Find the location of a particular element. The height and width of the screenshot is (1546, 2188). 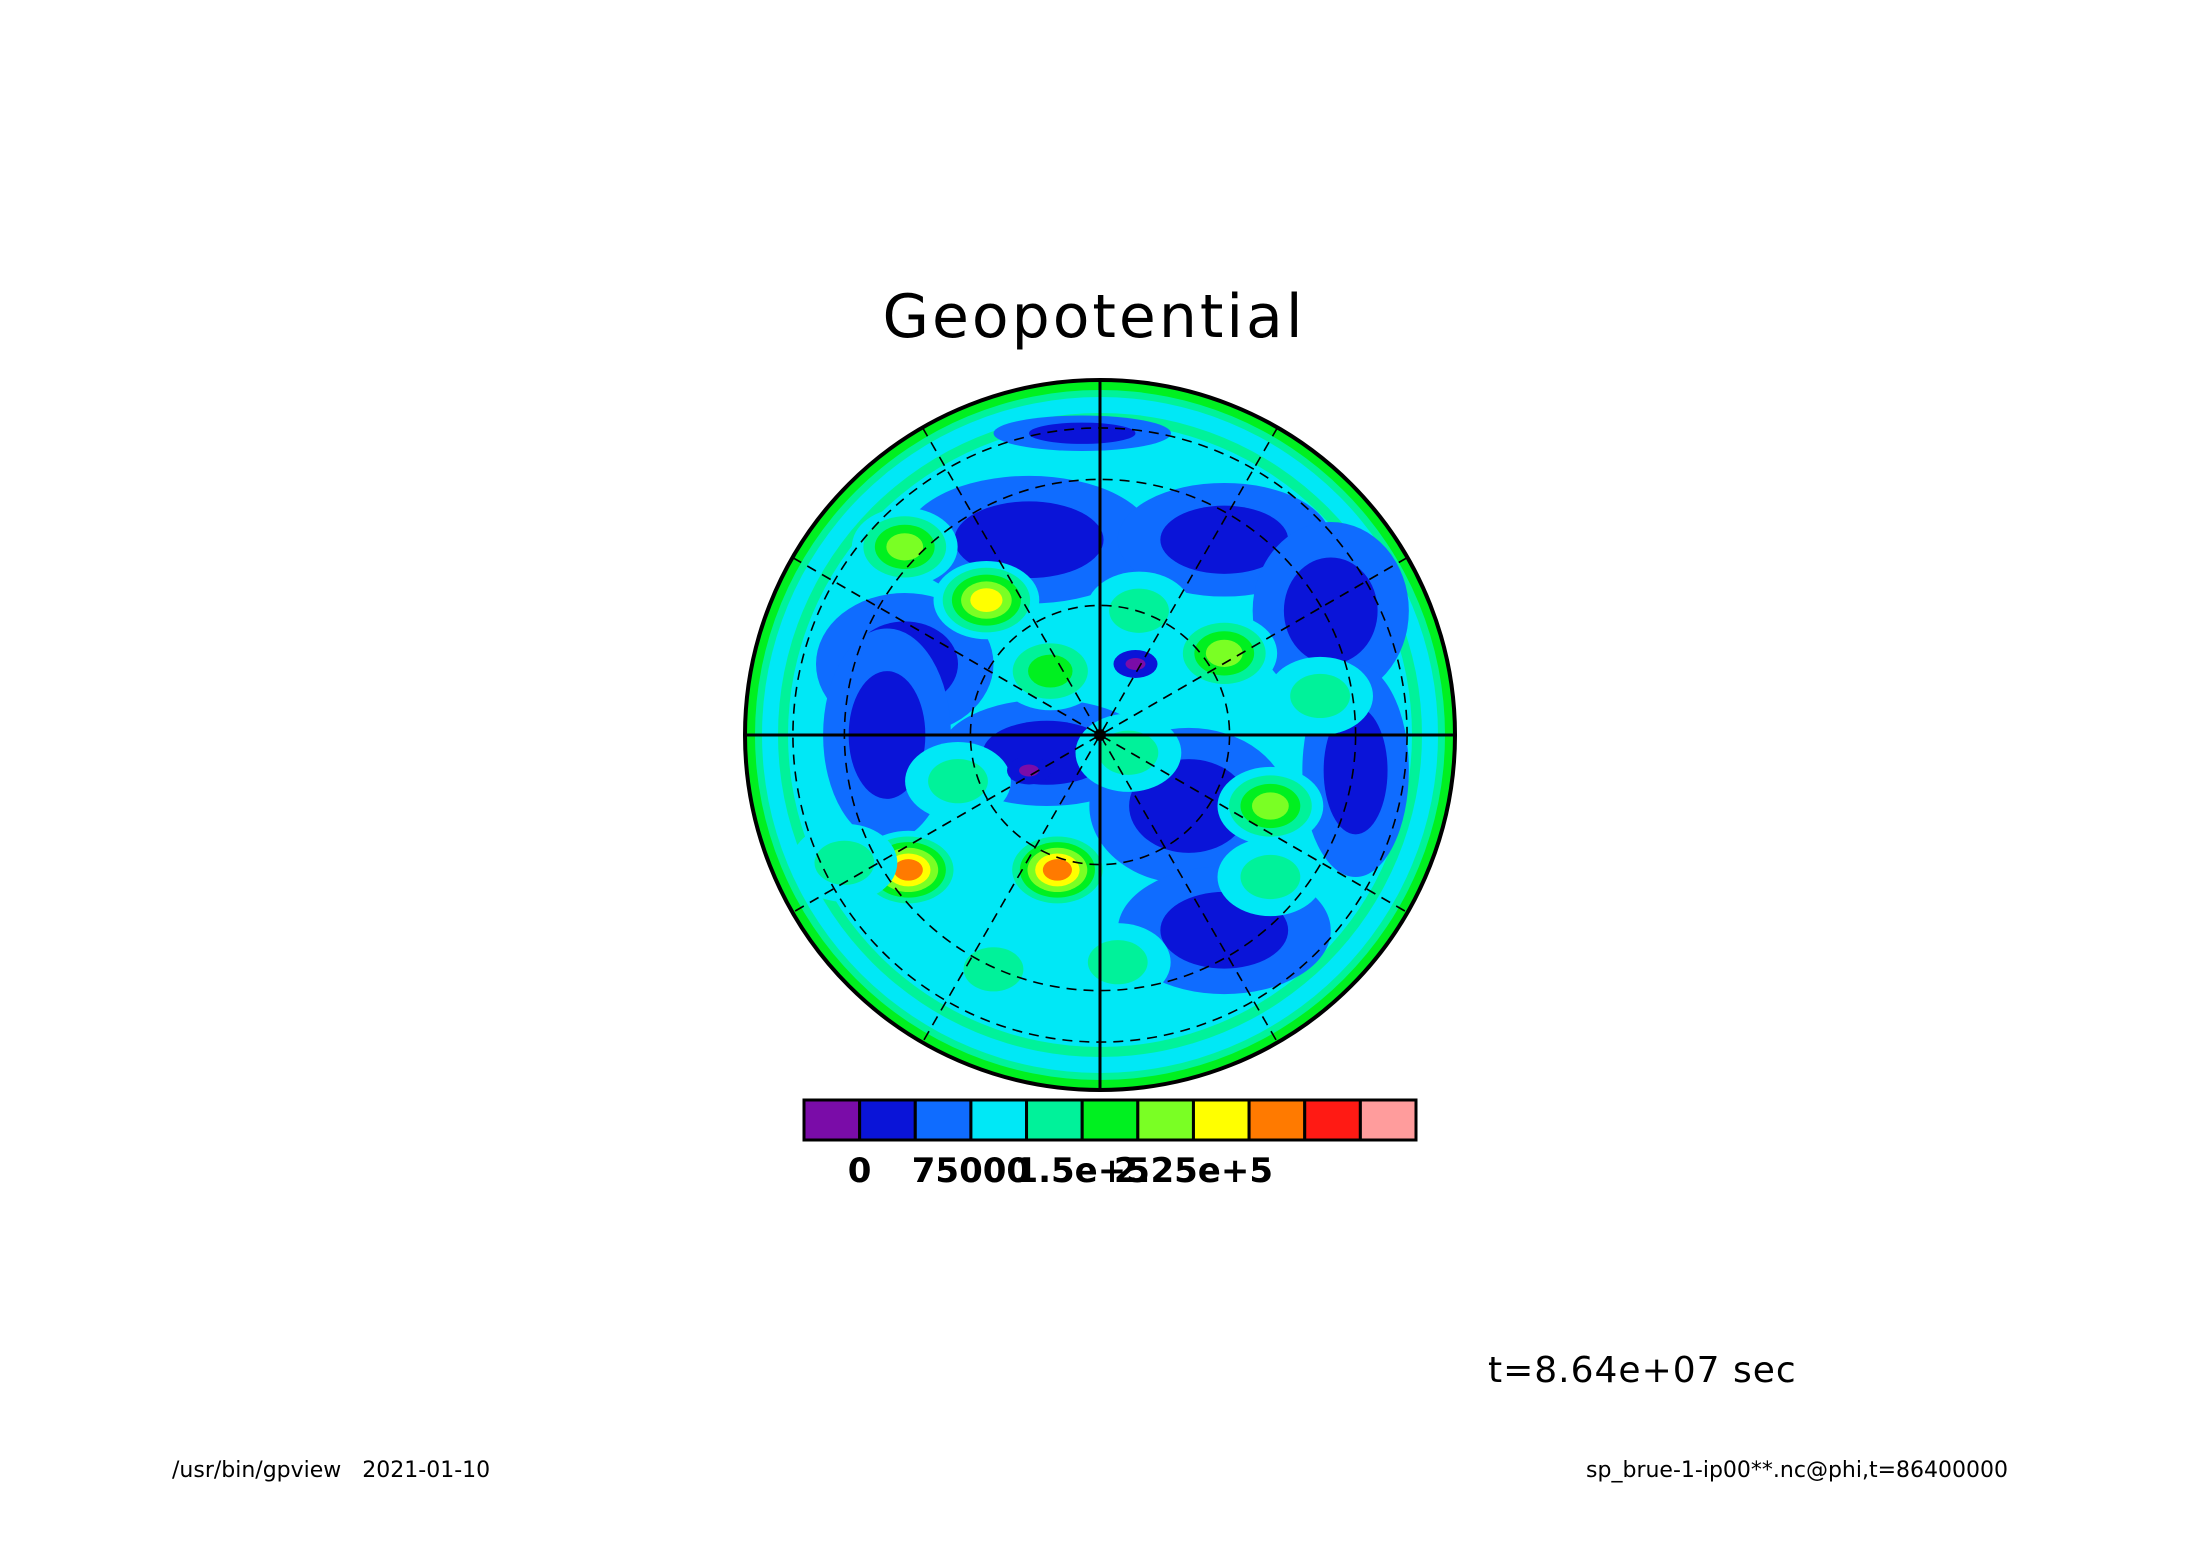

pole-marker is located at coordinates (1100, 735).